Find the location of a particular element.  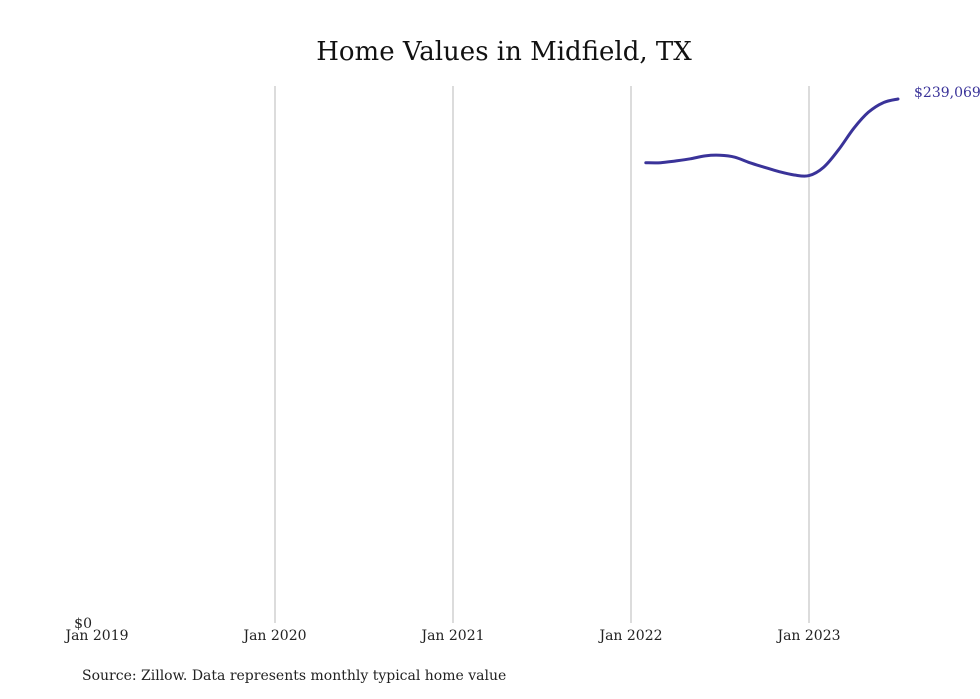

y-tick-label: $0 is located at coordinates (83, 624).